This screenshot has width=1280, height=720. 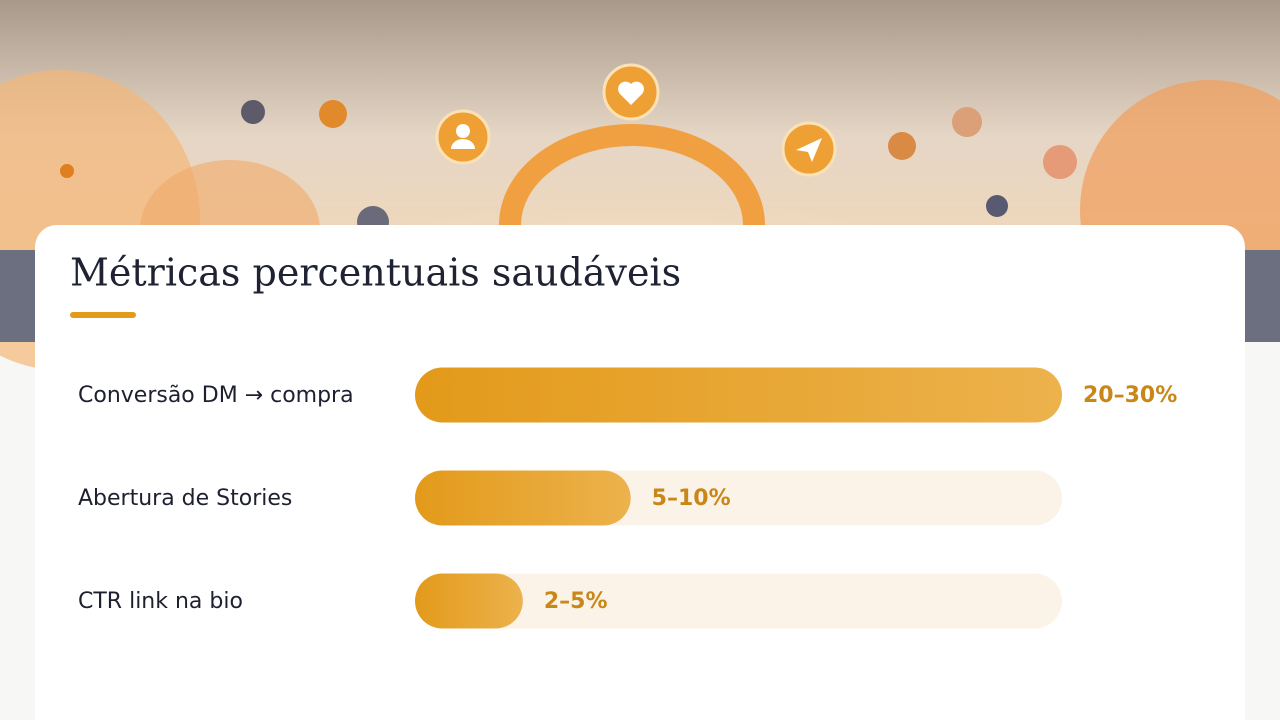 What do you see at coordinates (576, 601) in the screenshot?
I see `value-label: 2–5%` at bounding box center [576, 601].